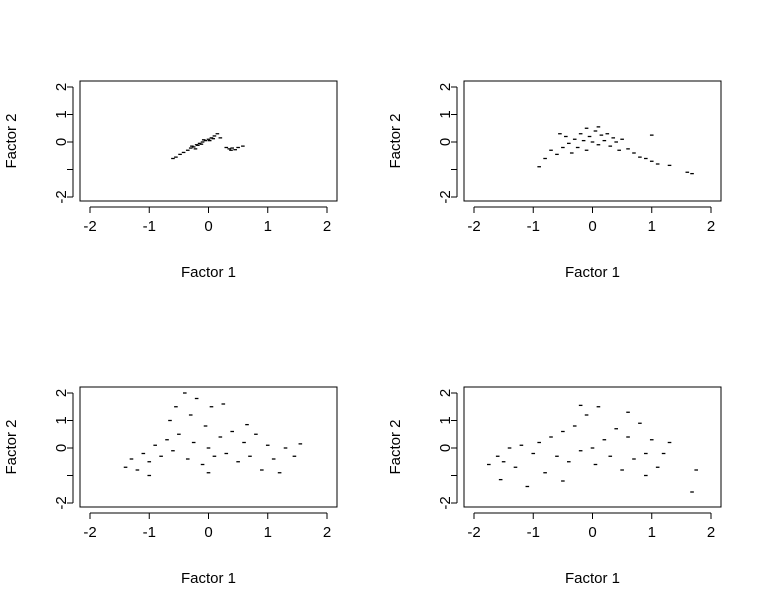 The height and width of the screenshot is (608, 763). I want to click on scatter-panel-3: -2 -1 0 1 2 -2 0 1 2 Factor 1 Factor 2, so click(170, 486).